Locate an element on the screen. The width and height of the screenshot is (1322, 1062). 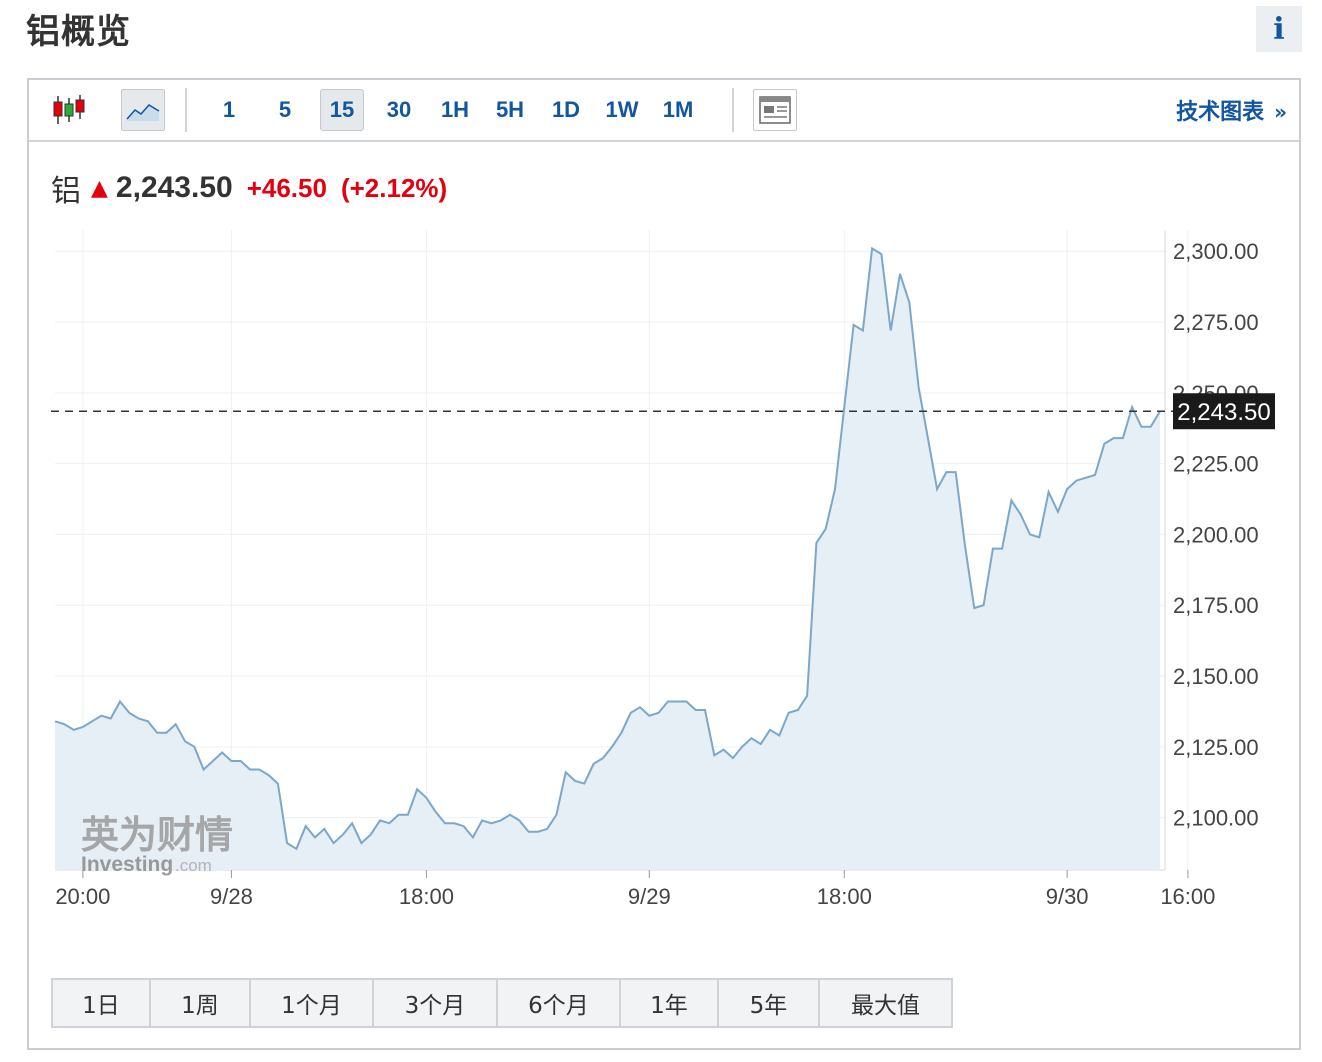
range-selector: 1日 1周 1个月 3个月 6个月 1年 5年 最大值 is located at coordinates (502, 1003).